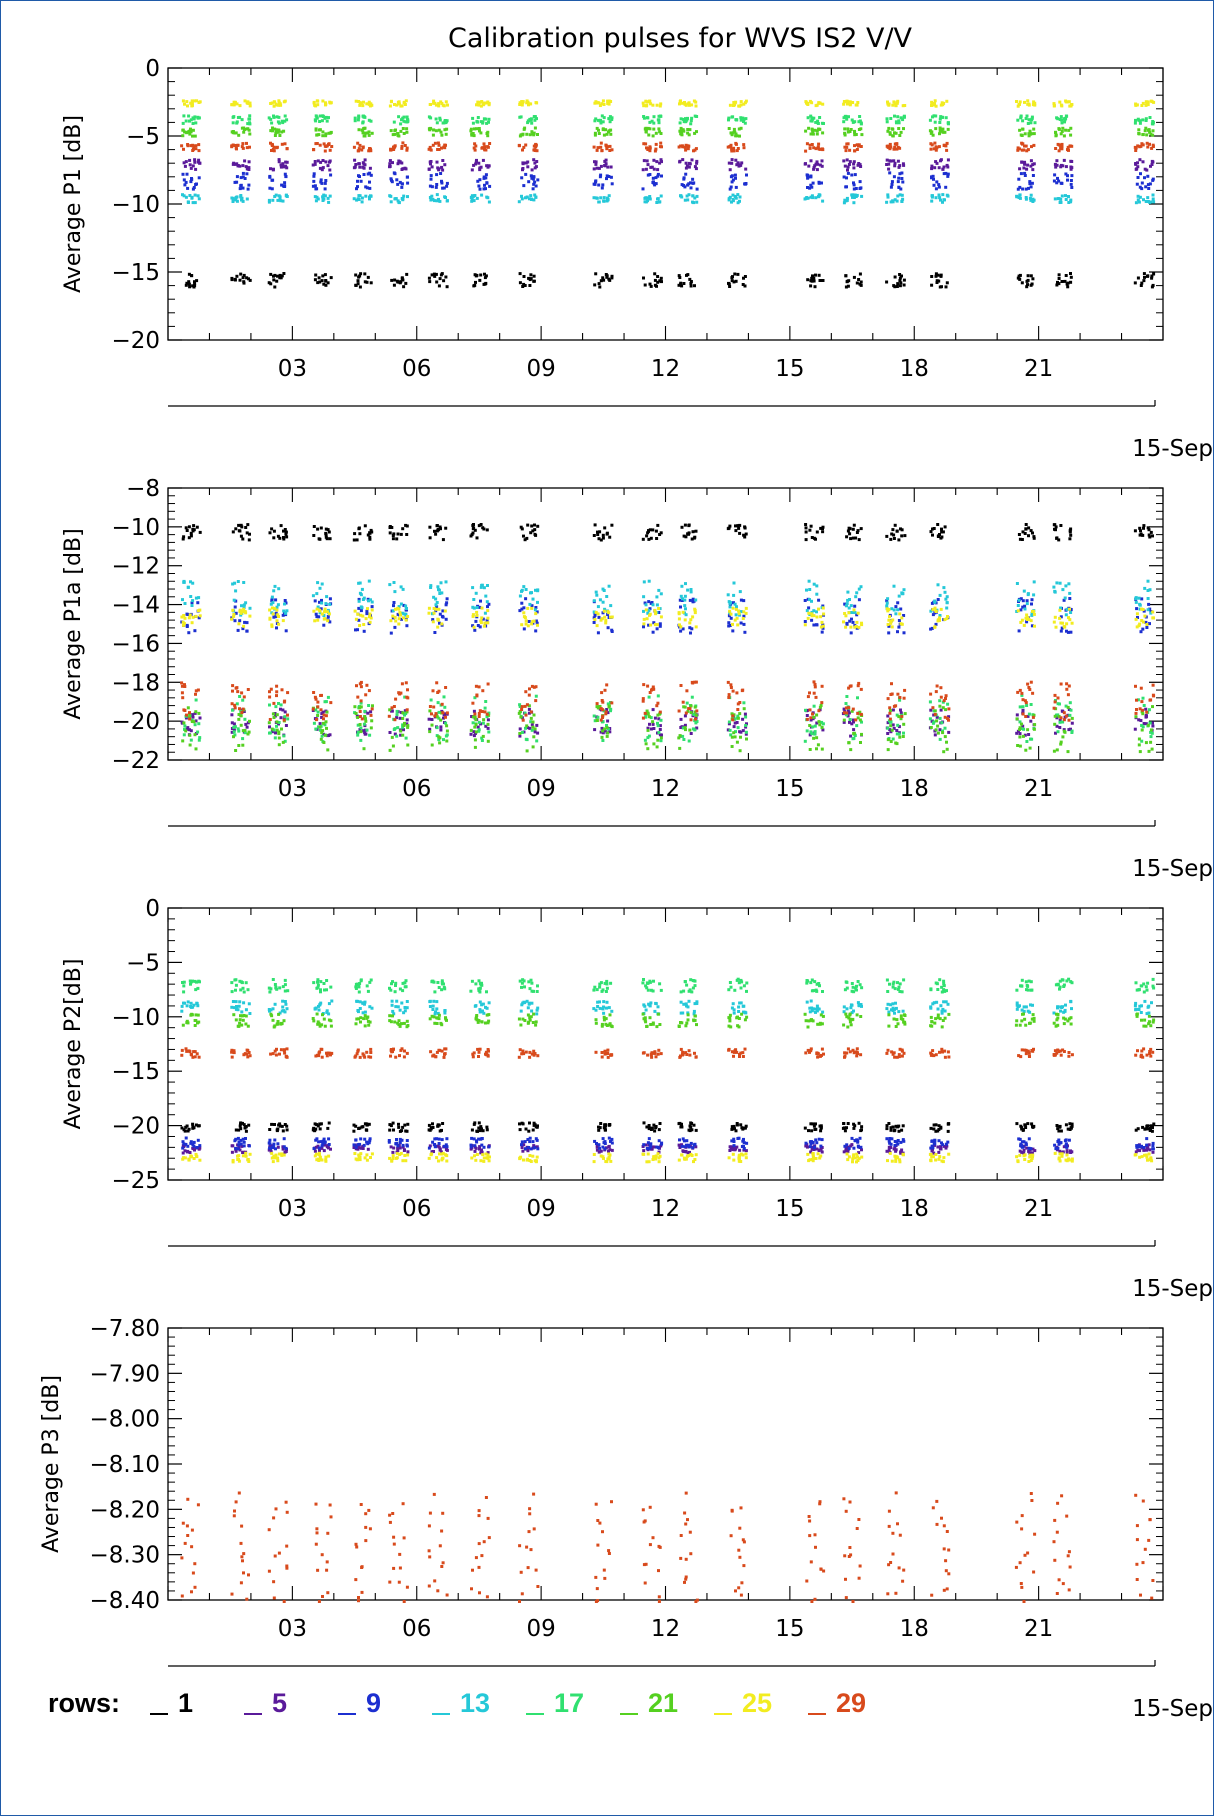 The width and height of the screenshot is (1214, 1816). What do you see at coordinates (540, 789) in the screenshot?
I see `x-tick-label: 09` at bounding box center [540, 789].